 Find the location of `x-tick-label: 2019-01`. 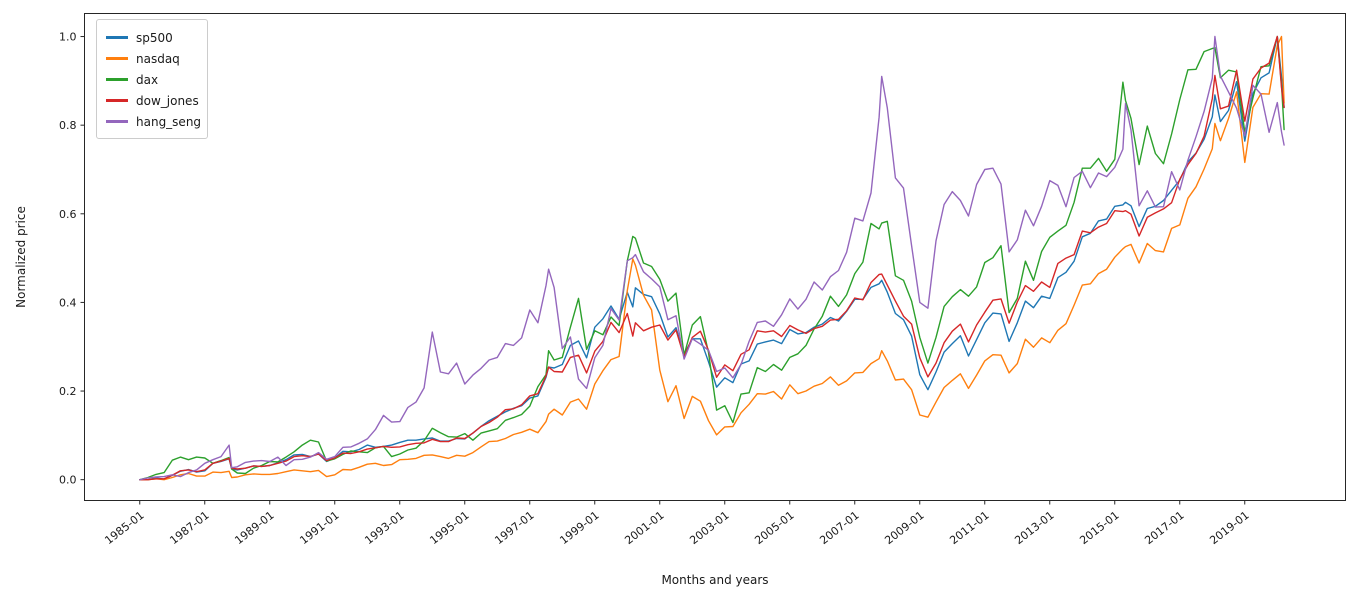

x-tick-label: 2019-01 is located at coordinates (1229, 528).